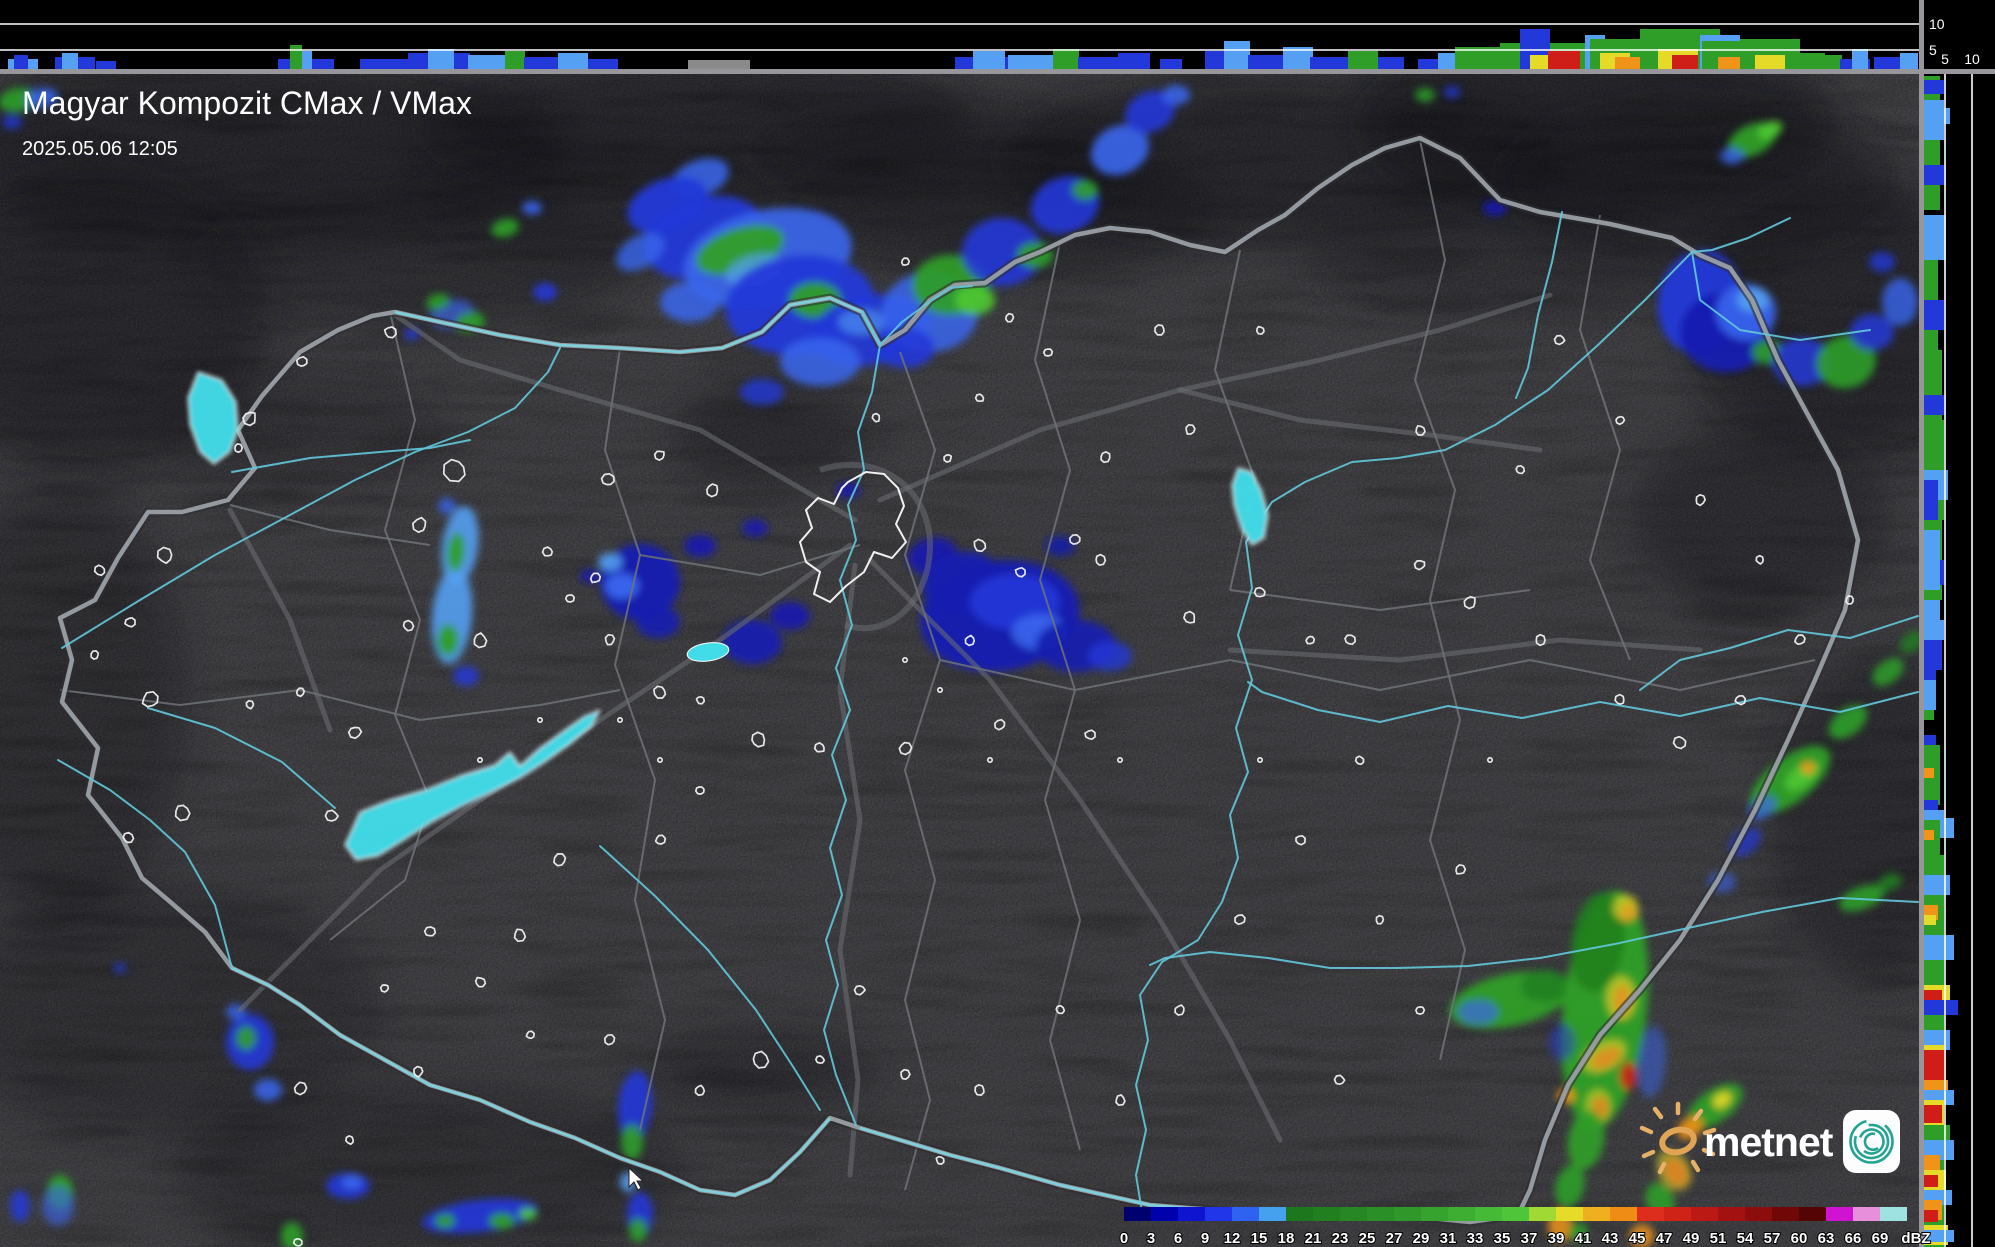  Describe the element at coordinates (1871, 1141) in the screenshot. I see `metnet-app-icon` at that location.